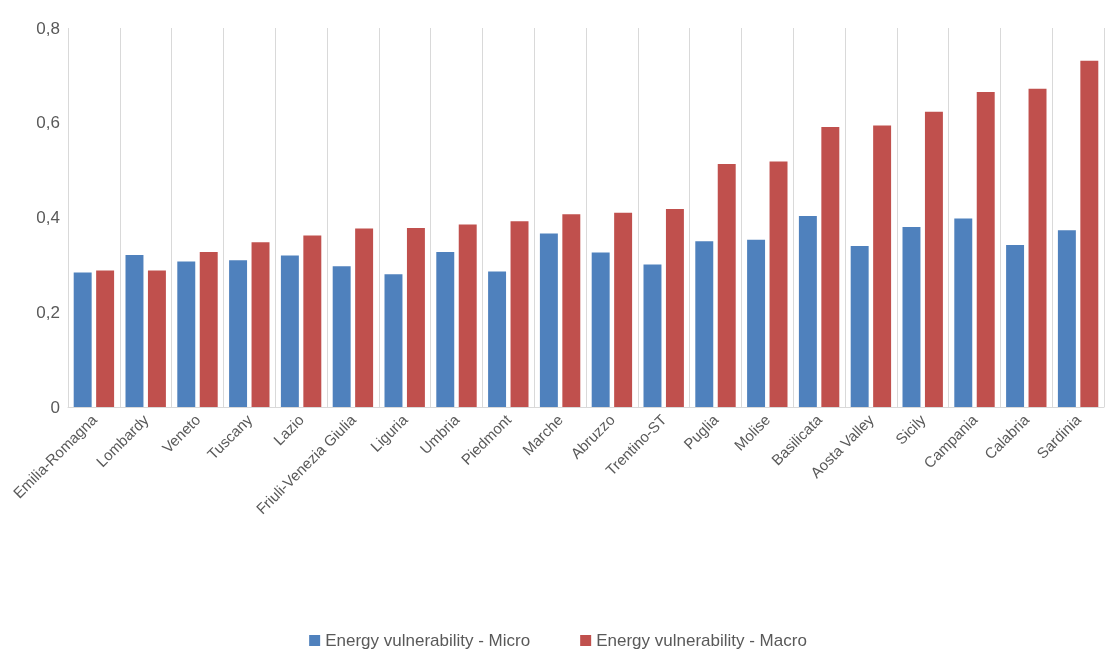  I want to click on y-tick-label: 0, so click(55, 407).